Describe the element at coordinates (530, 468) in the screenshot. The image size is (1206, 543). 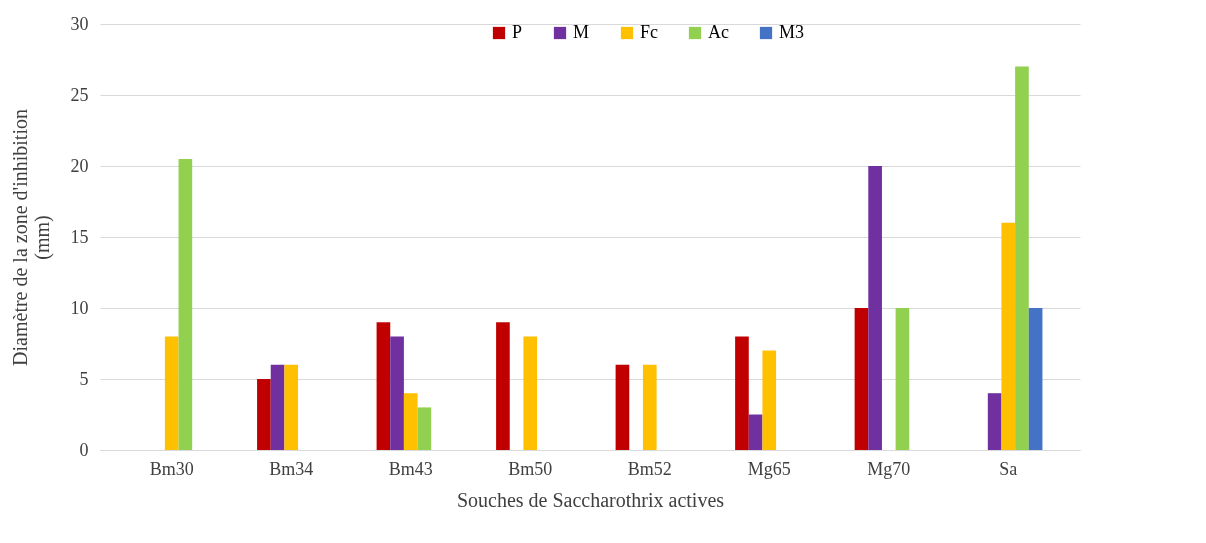
I see `x-tick-label: Bm50` at that location.